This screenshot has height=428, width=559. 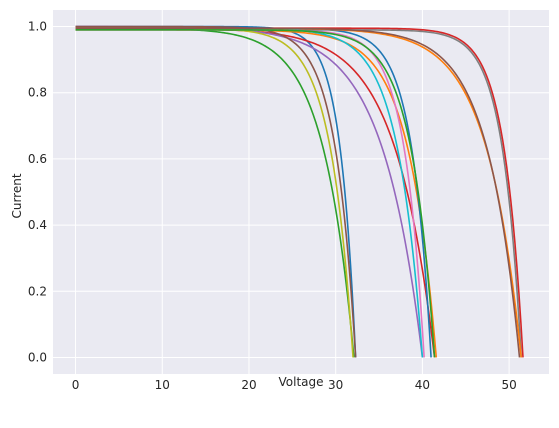 What do you see at coordinates (37, 357) in the screenshot?
I see `y-tick-label: 0.0` at bounding box center [37, 357].